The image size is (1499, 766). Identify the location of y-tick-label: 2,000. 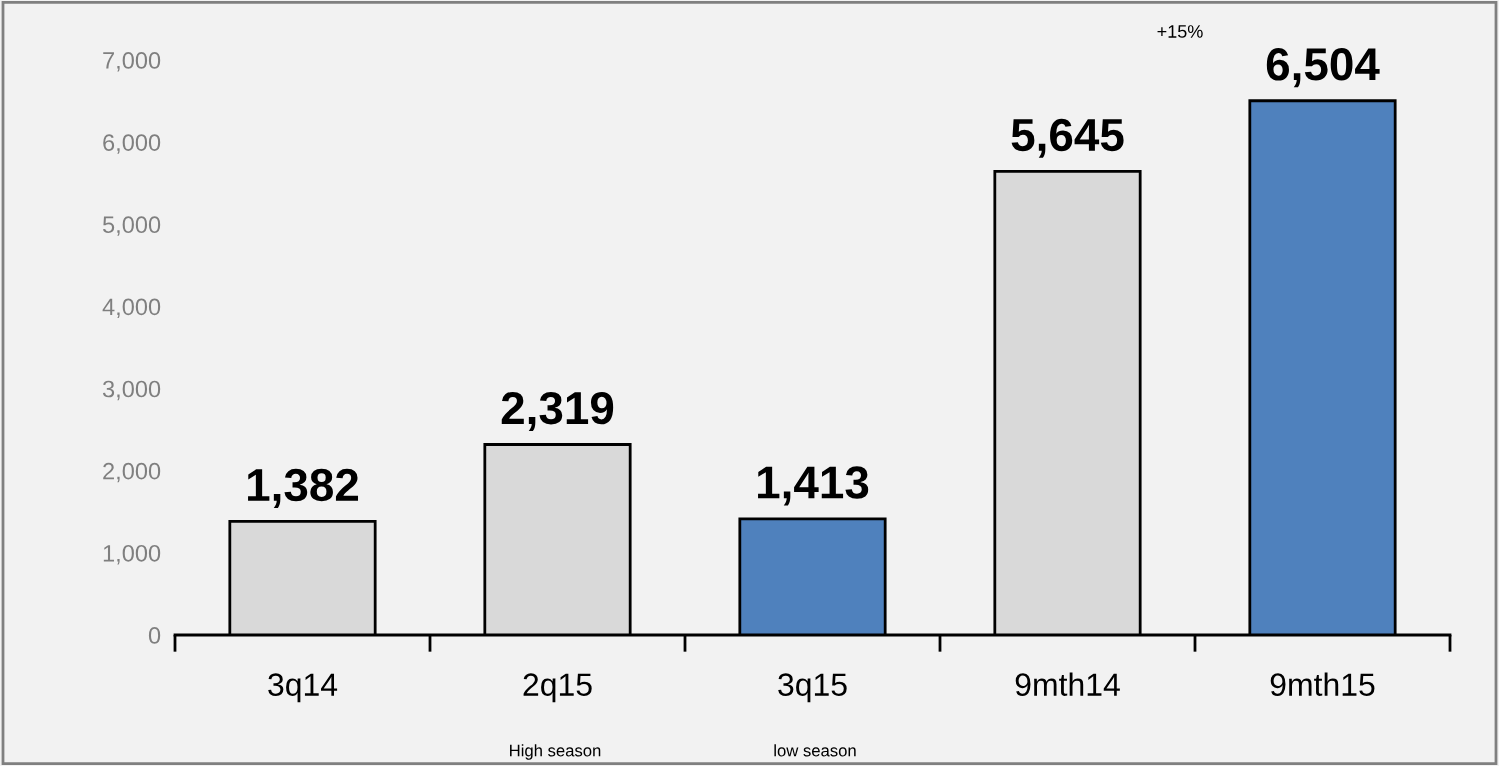
(132, 472).